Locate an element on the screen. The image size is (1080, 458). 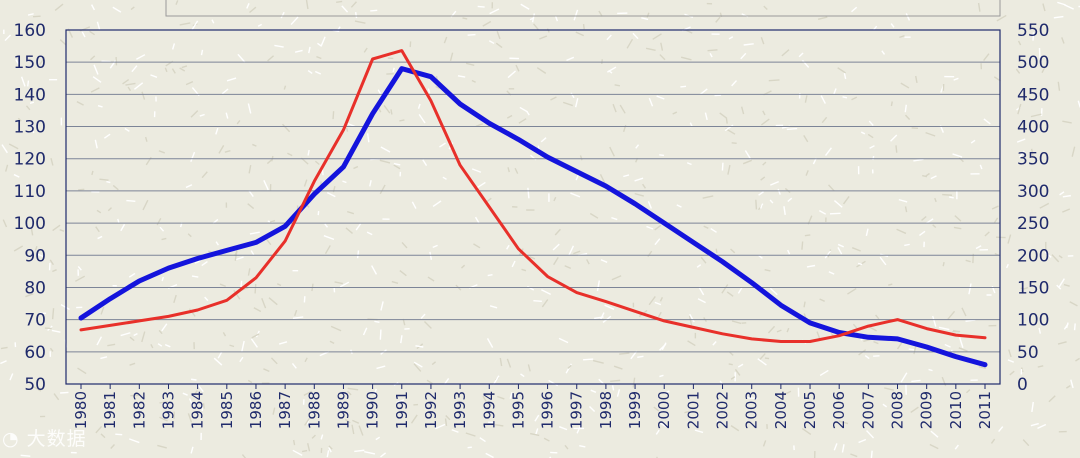
y-right-tick-label: 250 is located at coordinates (1033, 224).